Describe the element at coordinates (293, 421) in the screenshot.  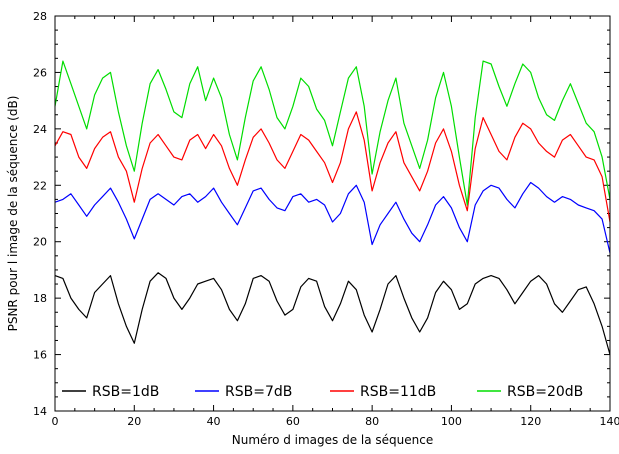
I see `x-tick-label: 60` at that location.